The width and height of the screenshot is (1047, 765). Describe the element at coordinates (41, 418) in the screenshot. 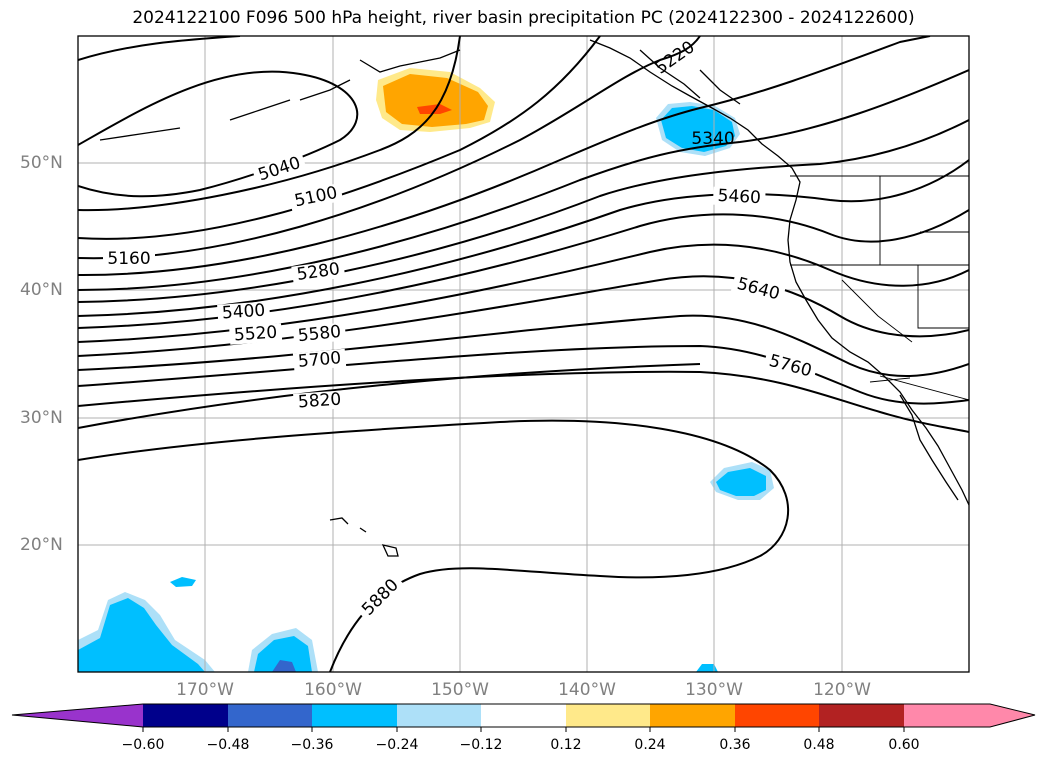

I see `lat-label-30n: 30°N` at that location.